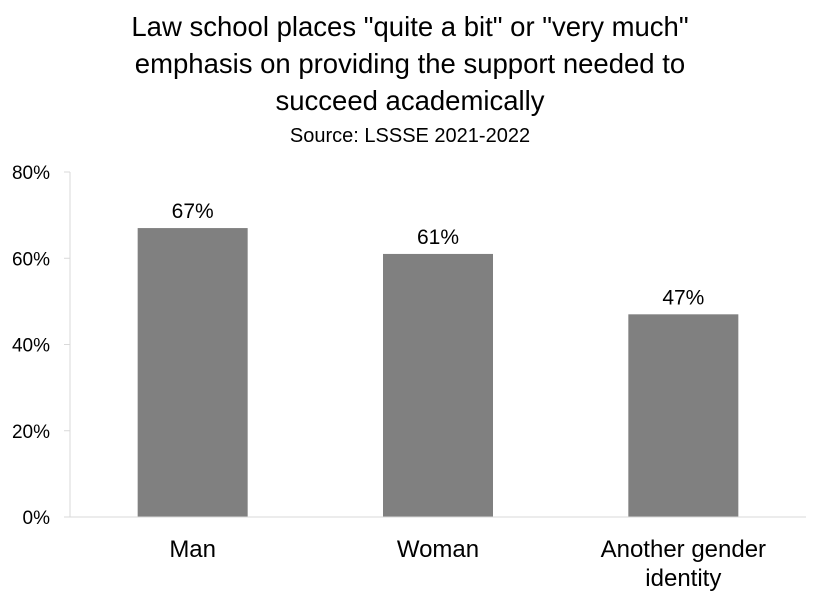  What do you see at coordinates (683, 297) in the screenshot?
I see `data-label: 47%` at bounding box center [683, 297].